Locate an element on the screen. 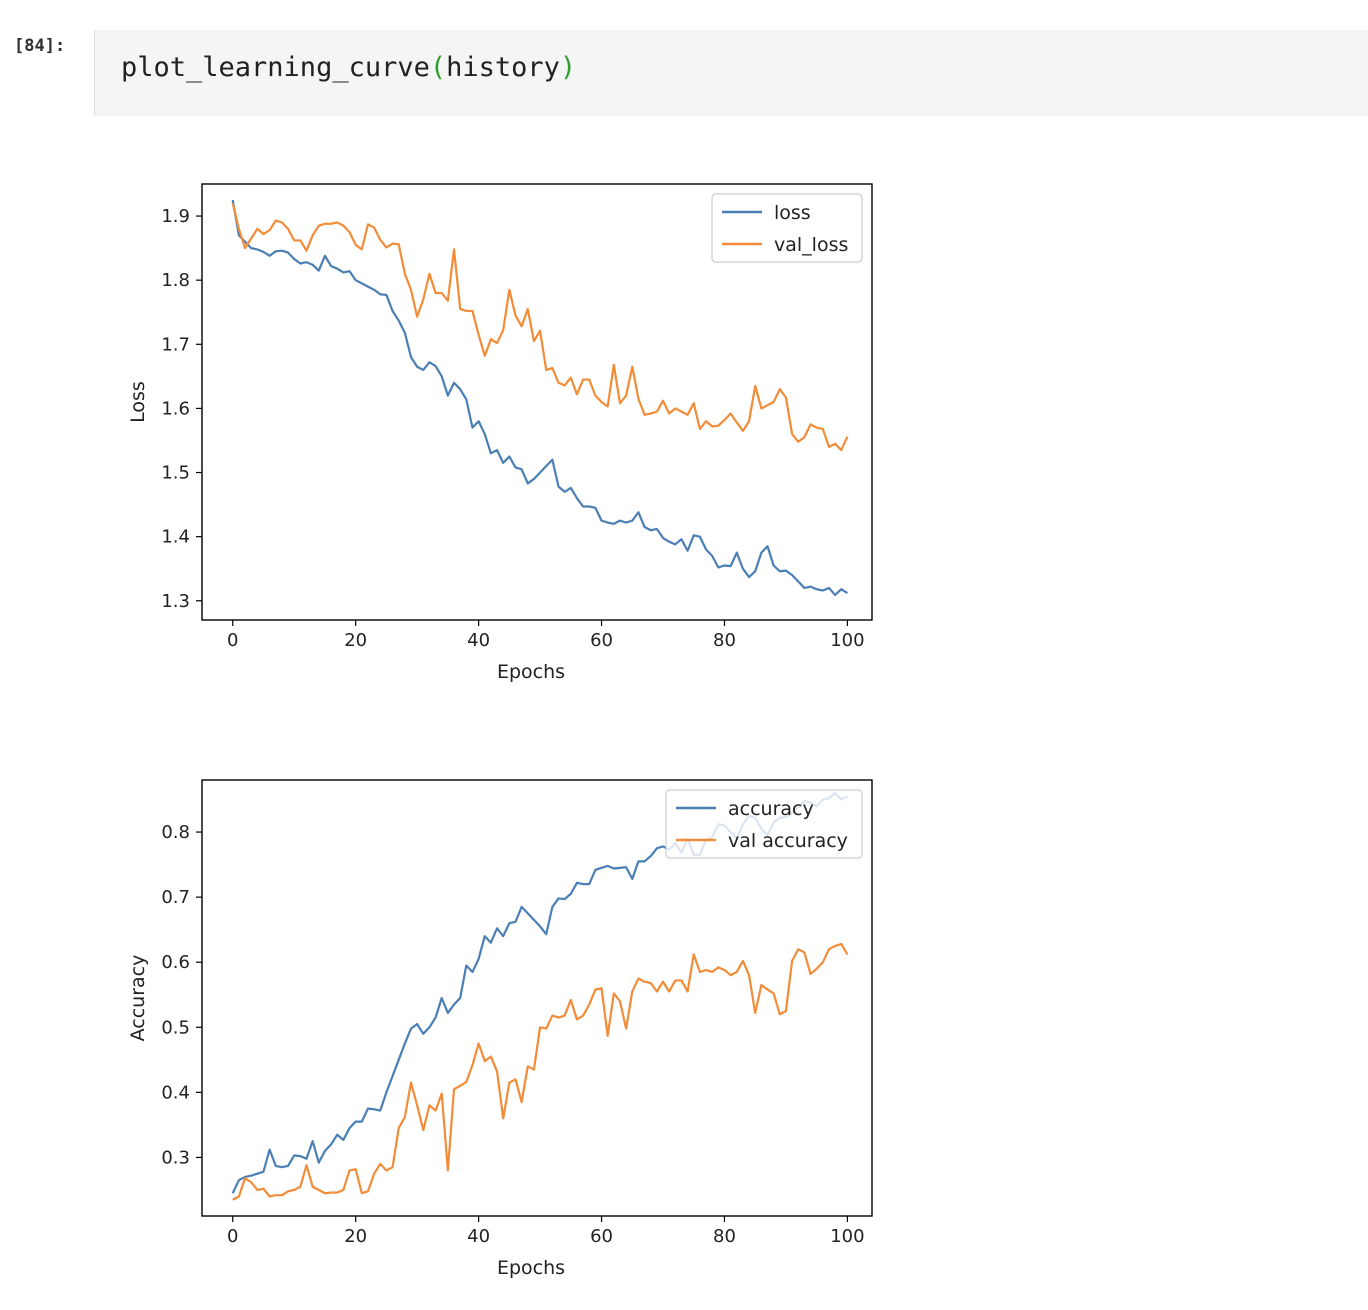 The width and height of the screenshot is (1368, 1310). y-tick-label: 1.5 is located at coordinates (175, 473).